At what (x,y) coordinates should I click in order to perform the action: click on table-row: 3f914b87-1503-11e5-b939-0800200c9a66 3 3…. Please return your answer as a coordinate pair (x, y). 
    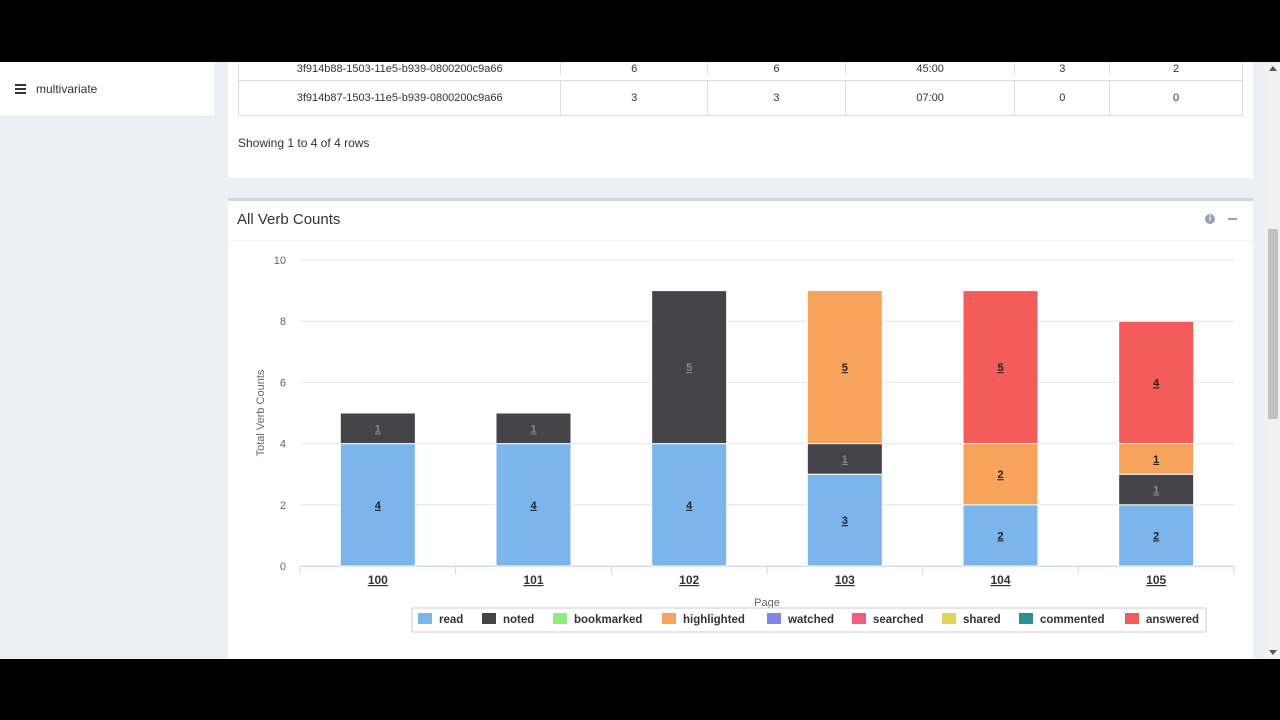
    Looking at the image, I should click on (740, 97).